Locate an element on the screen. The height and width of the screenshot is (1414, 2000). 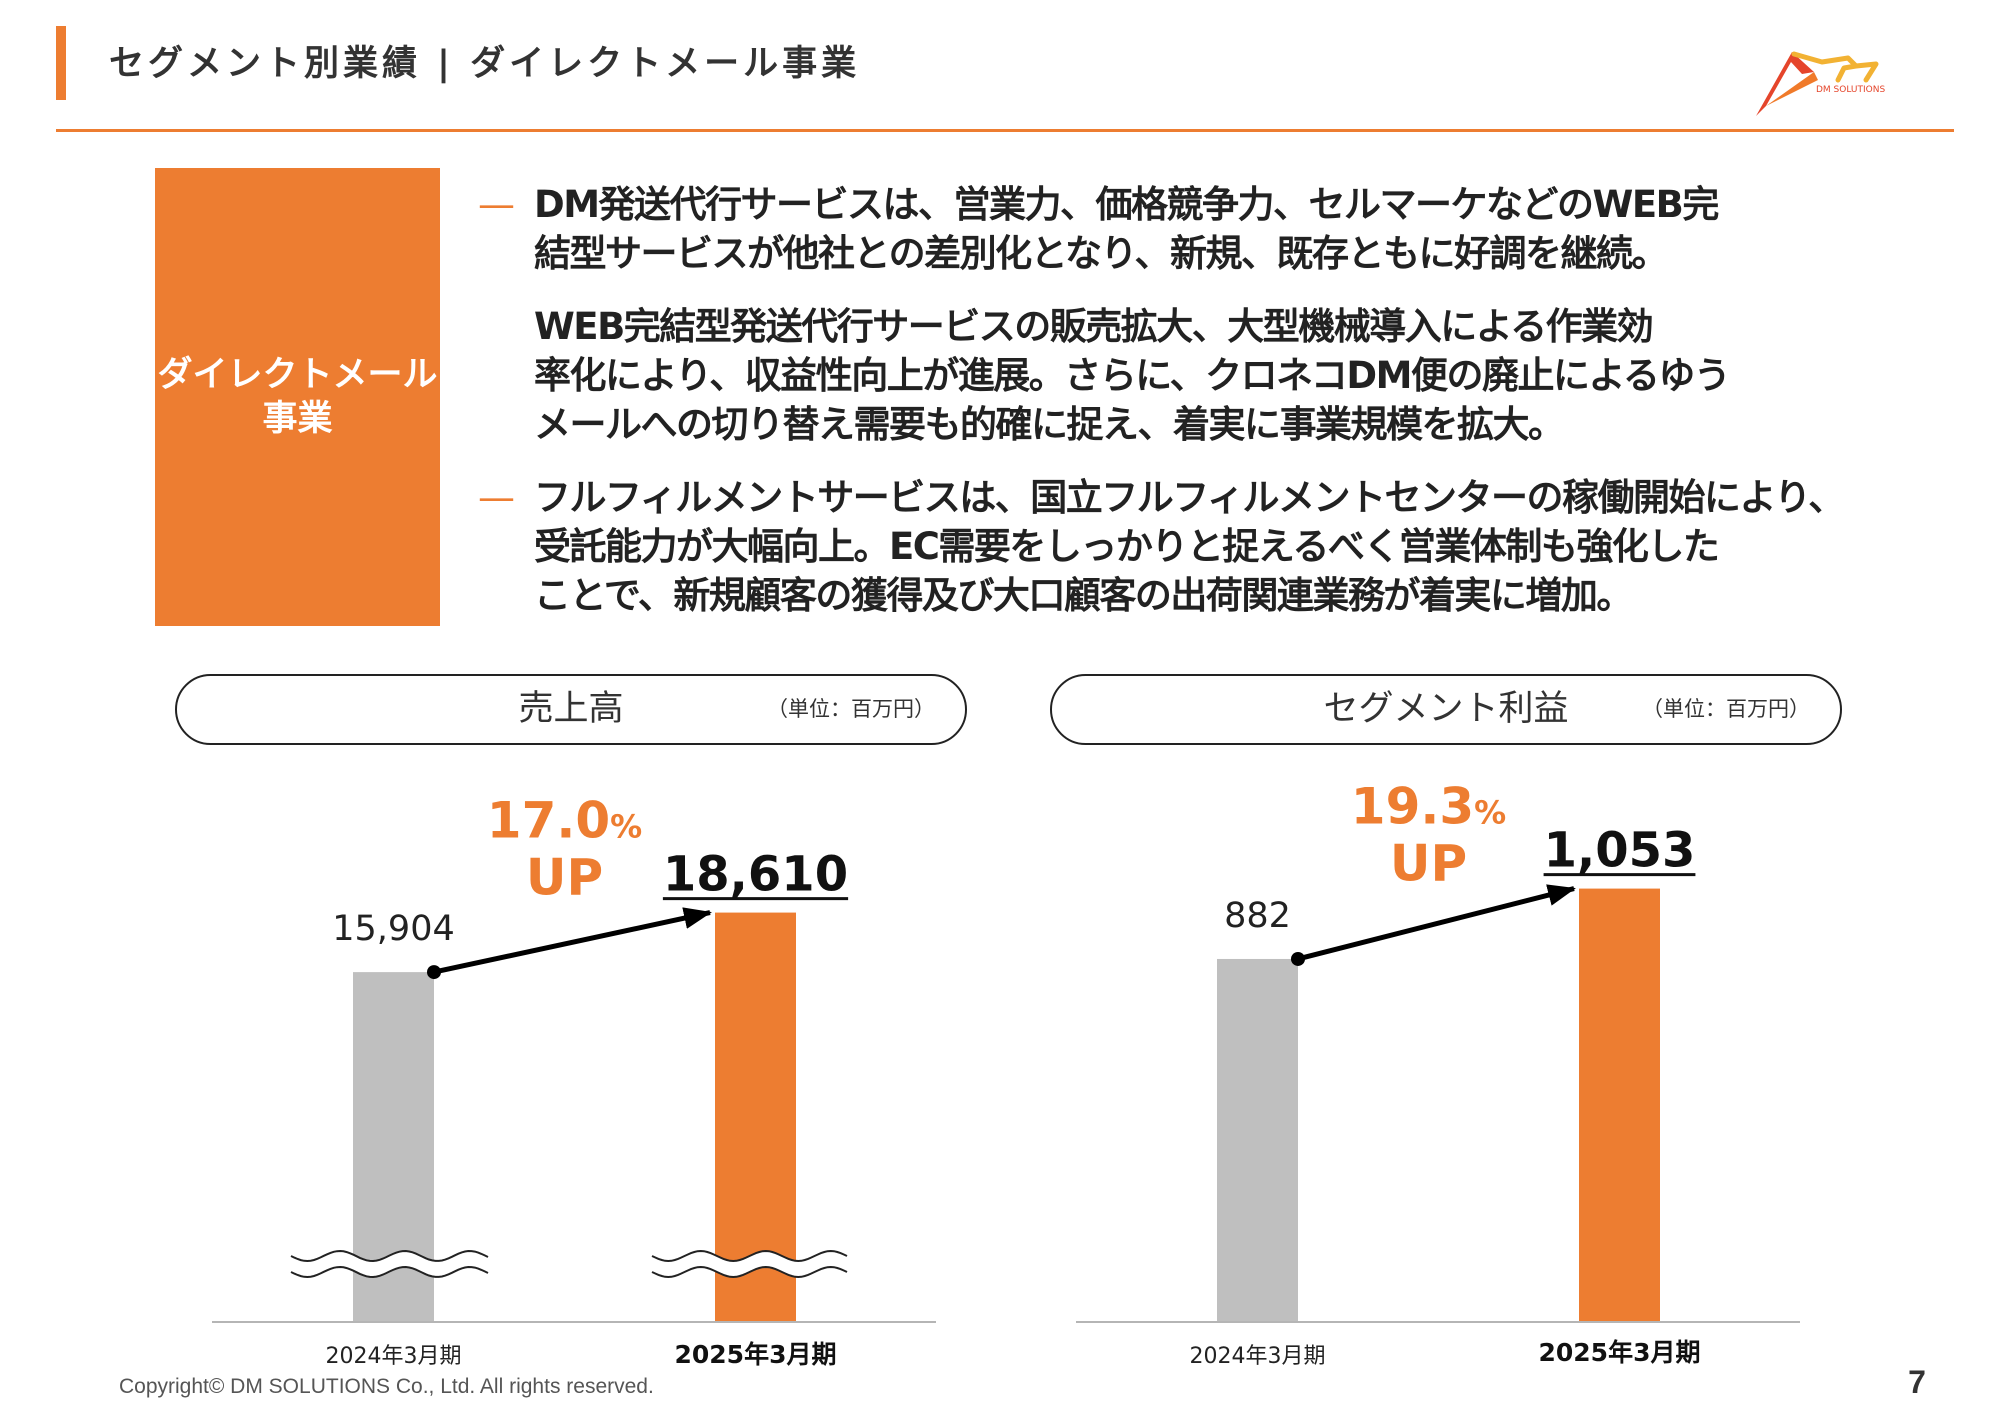
segment-label-box: ダイレクトメール 事業 is located at coordinates (297, 397).